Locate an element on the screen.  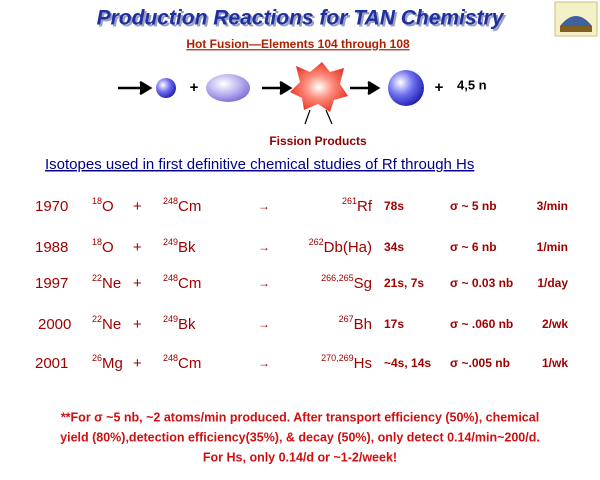
table-row: 1970 18O +248Cm → 261Rf 78s σ ~ 5 nb 3/min is located at coordinates (301, 205).